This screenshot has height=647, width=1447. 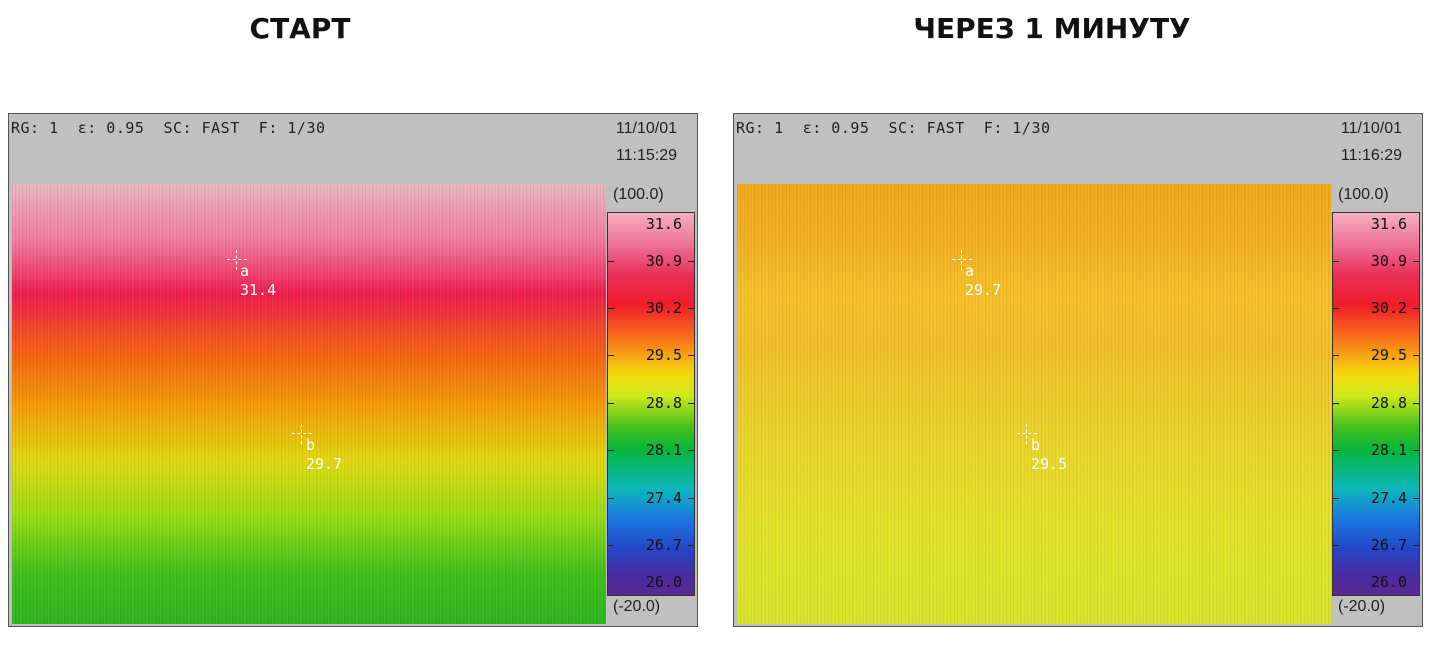 I want to click on caption-start: СТАРТ, so click(x=300, y=28).